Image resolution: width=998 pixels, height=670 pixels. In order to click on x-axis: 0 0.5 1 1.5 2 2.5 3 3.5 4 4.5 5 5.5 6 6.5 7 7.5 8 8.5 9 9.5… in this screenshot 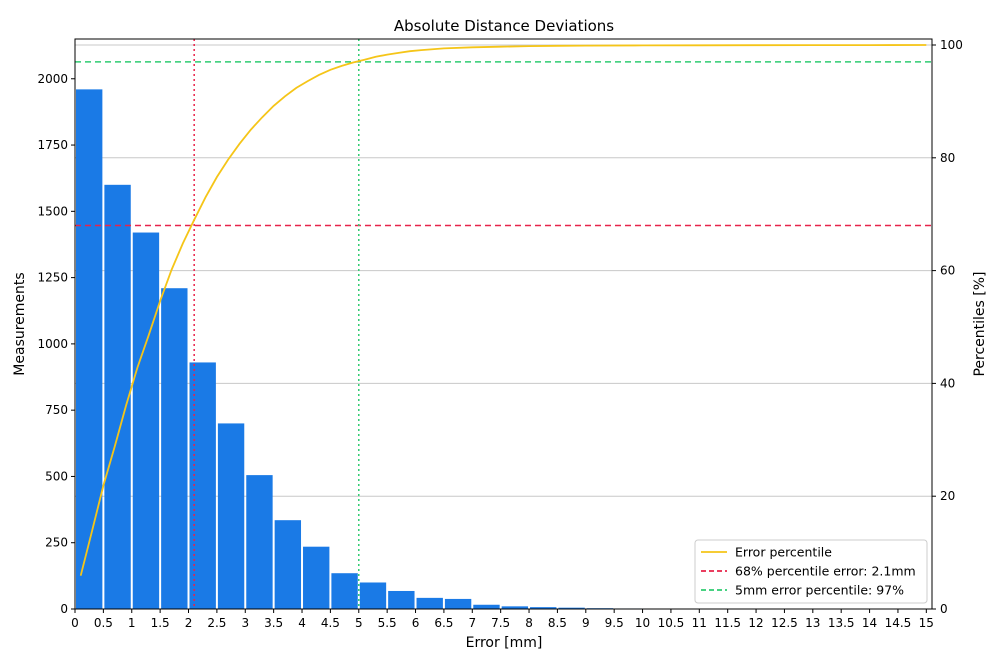, I will do `click(502, 619)`.